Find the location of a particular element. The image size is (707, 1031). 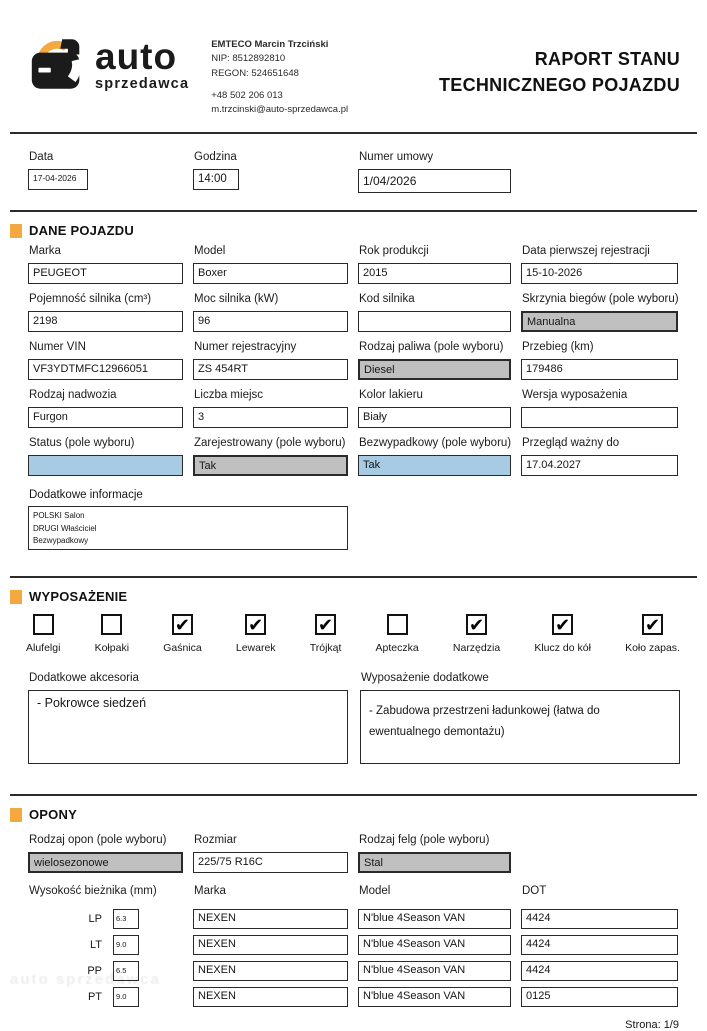

section-wyposazenie: WYPOSAŻENIE is located at coordinates (358, 596).